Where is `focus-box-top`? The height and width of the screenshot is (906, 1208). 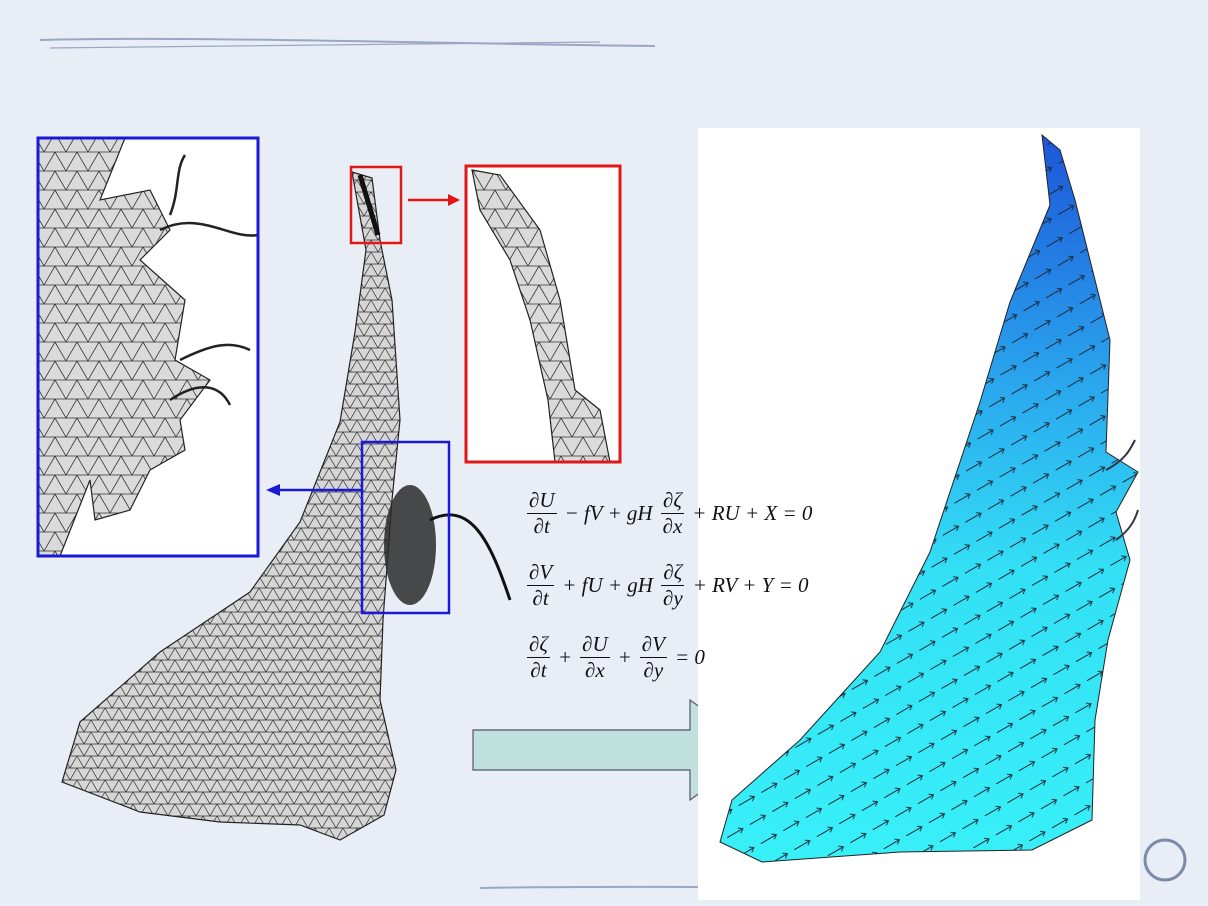 focus-box-top is located at coordinates (376, 205).